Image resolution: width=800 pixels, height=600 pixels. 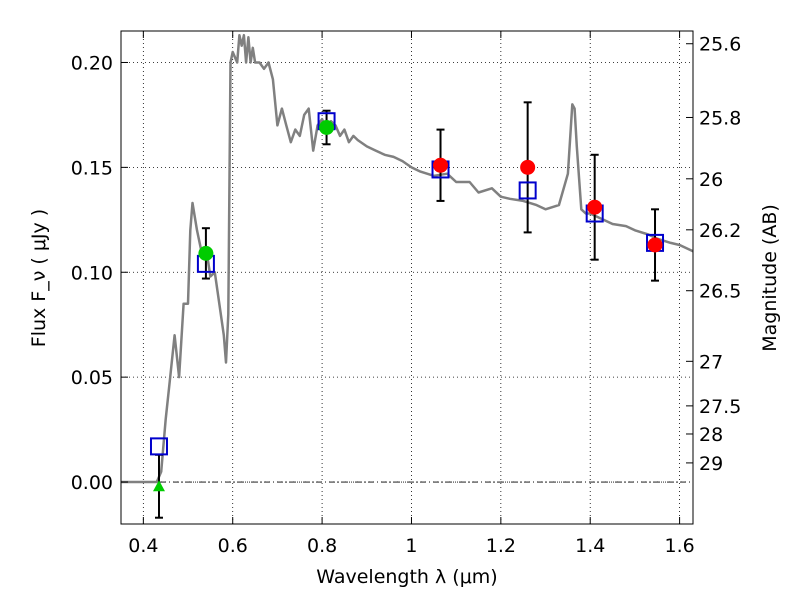 What do you see at coordinates (711, 464) in the screenshot?
I see `mag-tick-label: 29` at bounding box center [711, 464].